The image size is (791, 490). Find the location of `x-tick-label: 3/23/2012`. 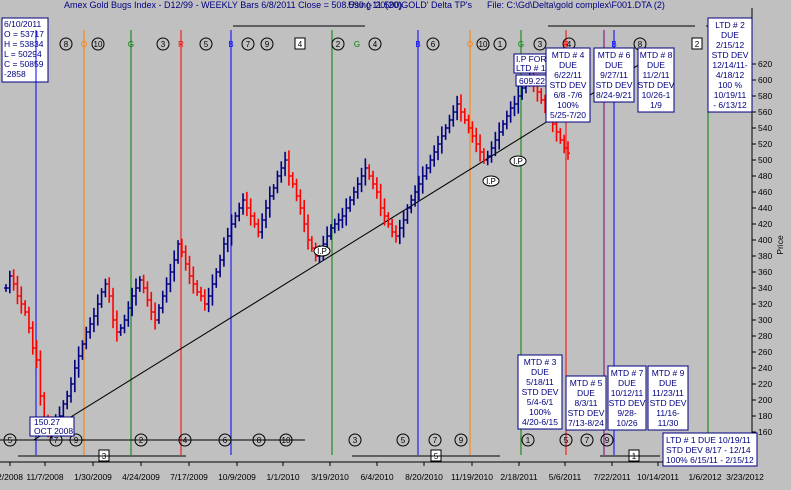

x-tick-label: 3/23/2012 is located at coordinates (745, 477).